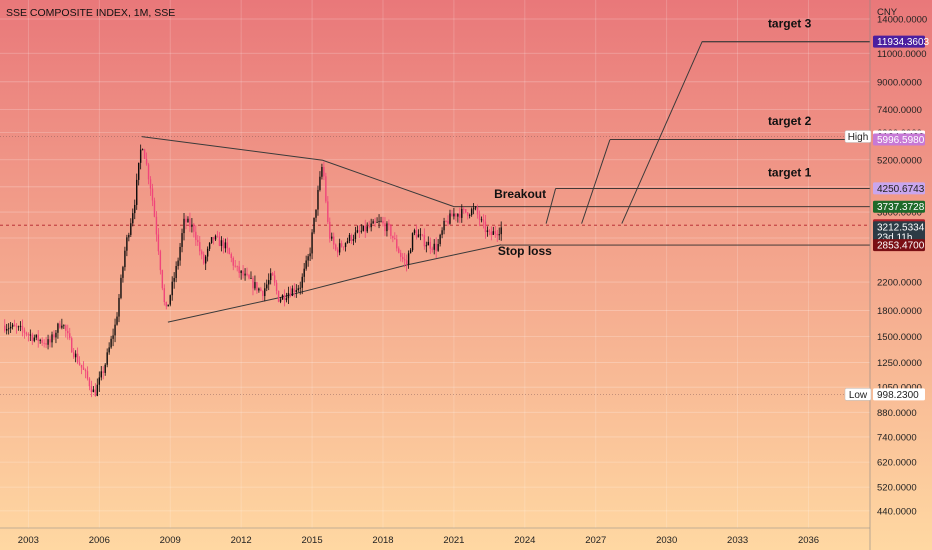 The image size is (932, 550). What do you see at coordinates (898, 395) in the screenshot?
I see `price-badge-value: 998.2300` at bounding box center [898, 395].